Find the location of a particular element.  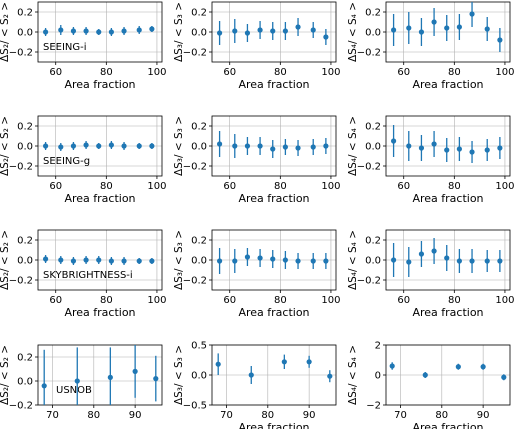

x-tick-label: 70 is located at coordinates (52, 415).